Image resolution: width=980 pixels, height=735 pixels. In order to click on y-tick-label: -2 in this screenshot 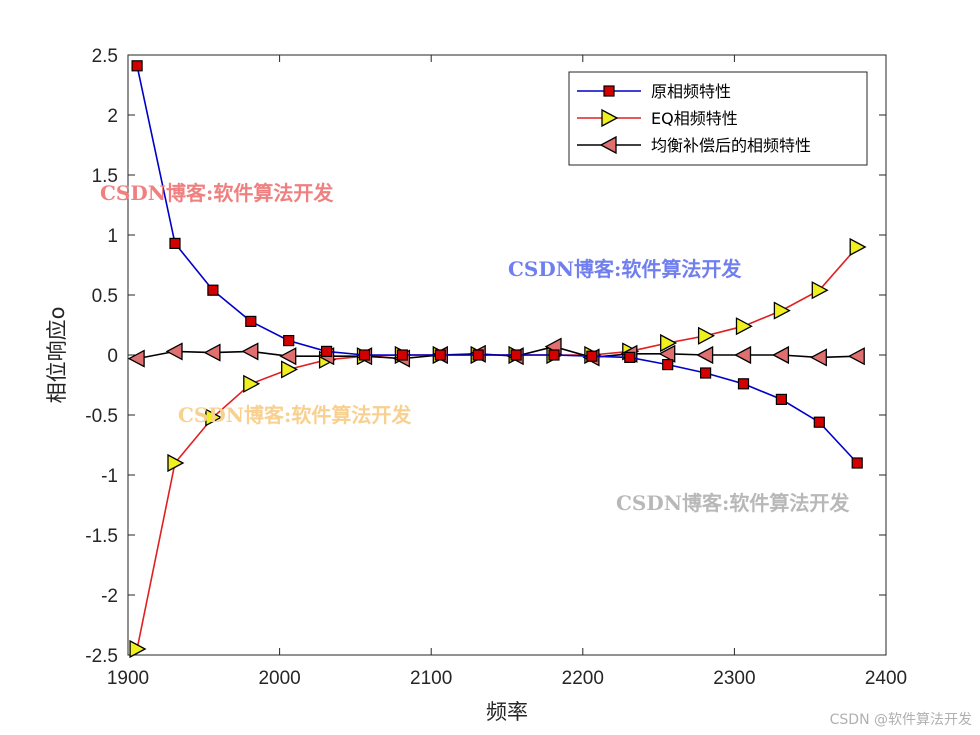, I will do `click(109, 596)`.